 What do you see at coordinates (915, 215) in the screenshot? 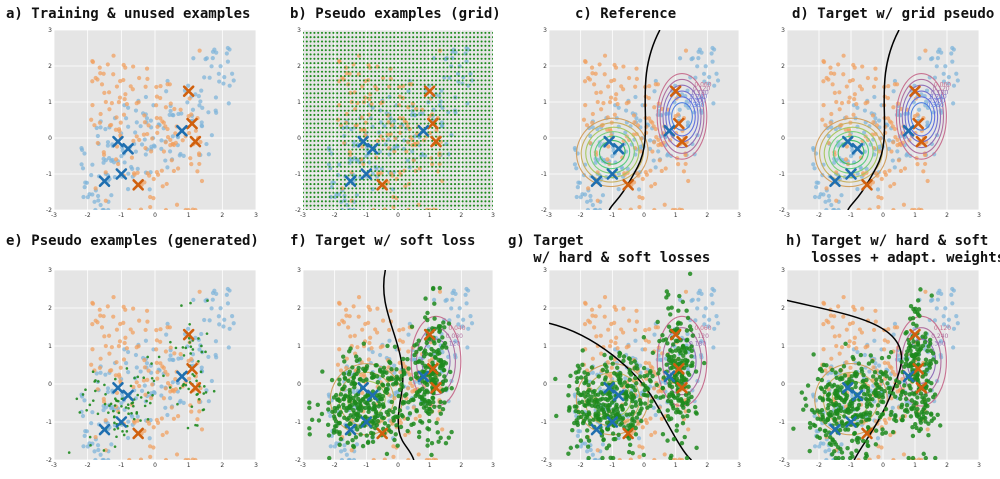
I see `x-tick-label: 1` at bounding box center [915, 215].